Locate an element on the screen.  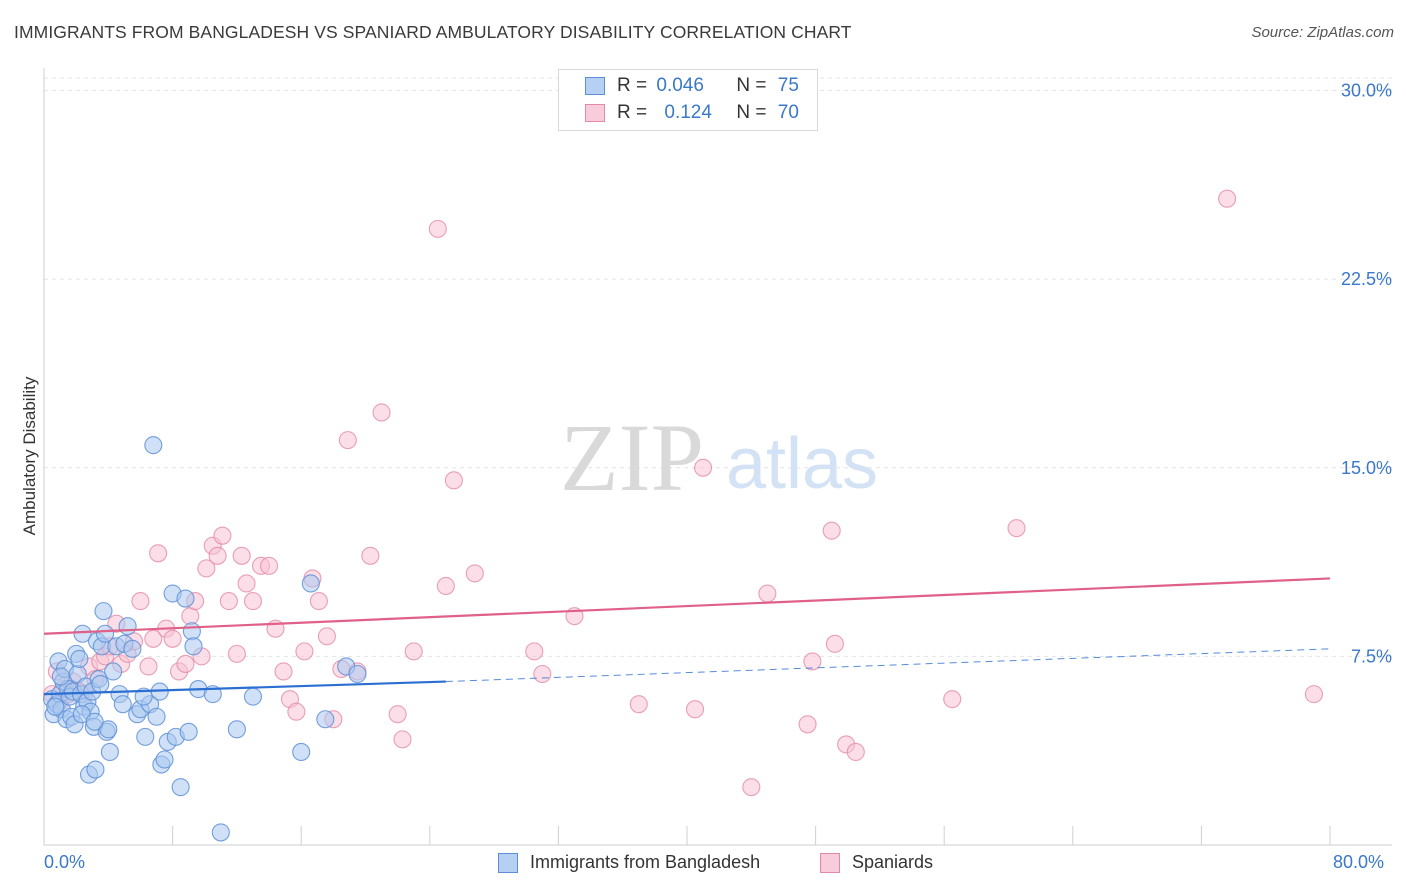
legend-label: Immigrants from Bangladesh is located at coordinates (645, 862).